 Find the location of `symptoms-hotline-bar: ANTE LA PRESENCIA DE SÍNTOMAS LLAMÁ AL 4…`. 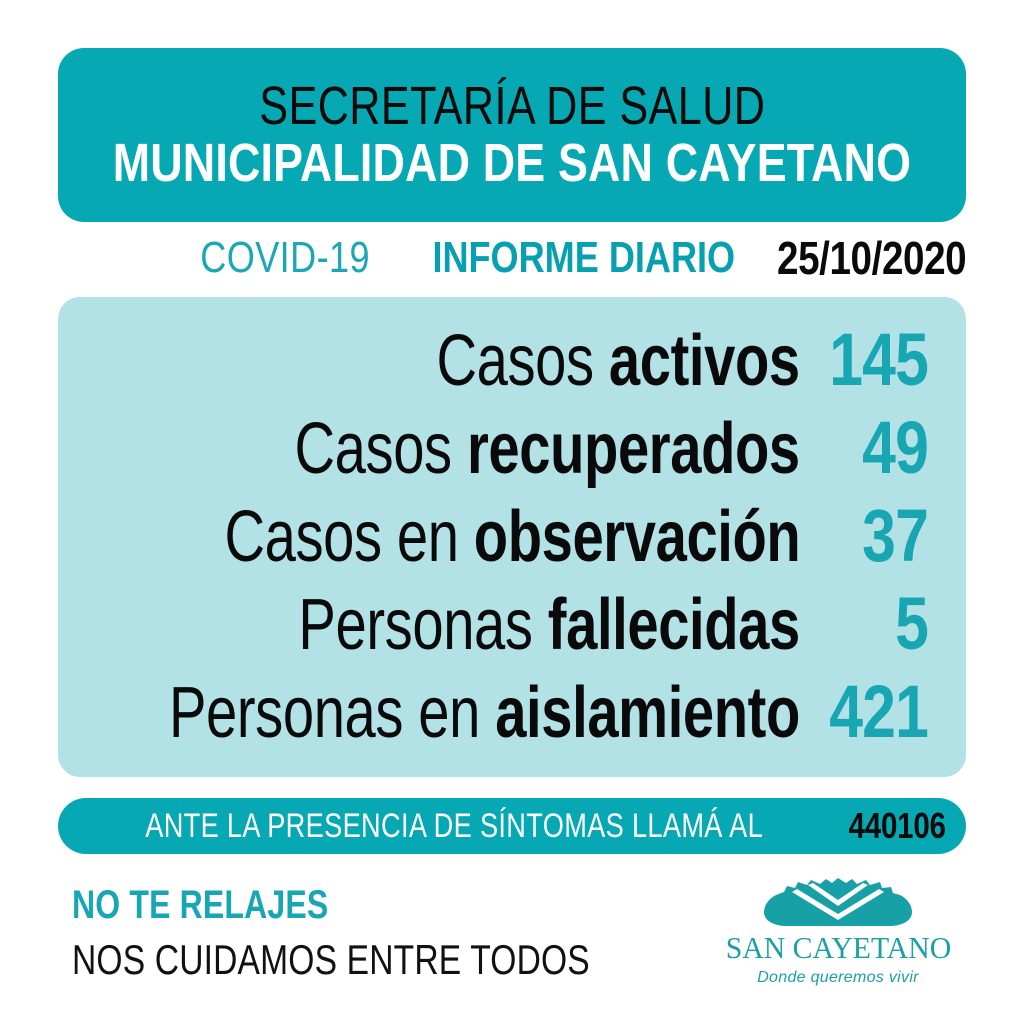

symptoms-hotline-bar: ANTE LA PRESENCIA DE SÍNTOMAS LLAMÁ AL 4… is located at coordinates (512, 826).